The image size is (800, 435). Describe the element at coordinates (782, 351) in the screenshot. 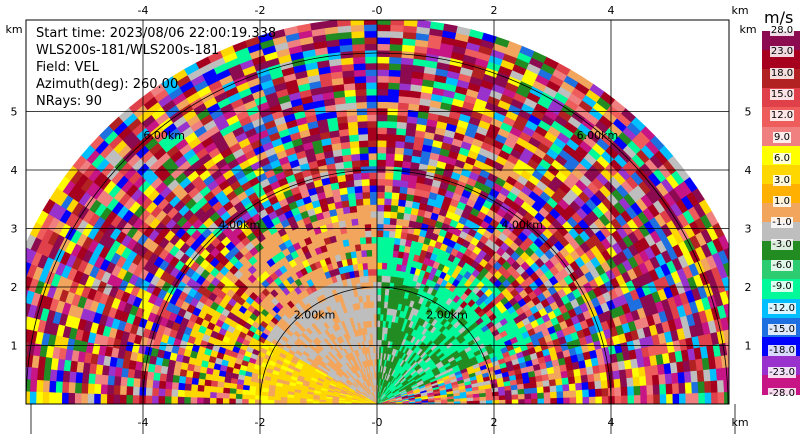

I see `colorbar-tick-label: -18.0` at that location.